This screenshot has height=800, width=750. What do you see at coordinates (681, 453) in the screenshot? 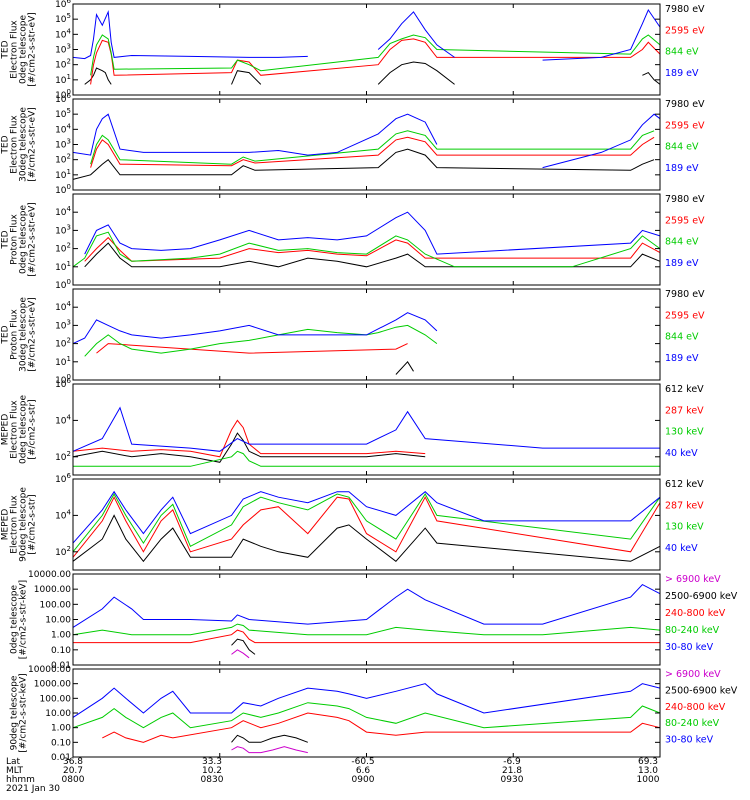
I see `legend-entry: 40 keV` at bounding box center [681, 453].